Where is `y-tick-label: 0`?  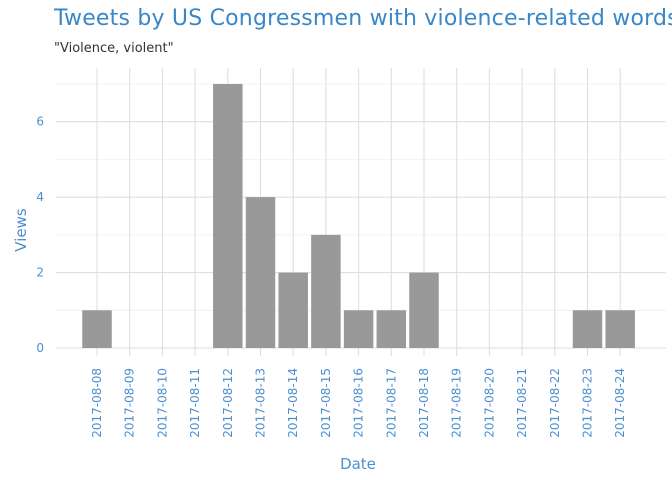 y-tick-label: 0 is located at coordinates (40, 348).